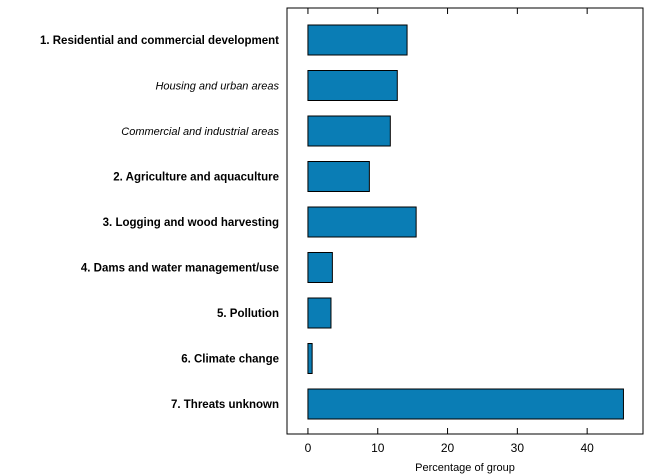 This screenshot has height=475, width=647. What do you see at coordinates (447, 11) in the screenshot?
I see `top-ticks` at bounding box center [447, 11].